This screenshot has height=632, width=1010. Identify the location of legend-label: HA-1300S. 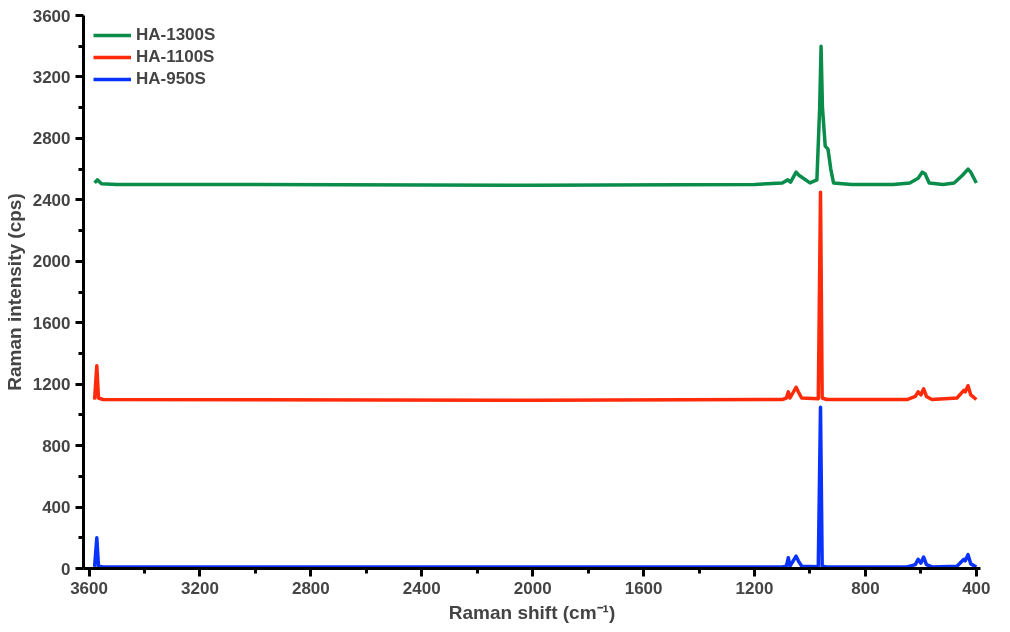
(176, 35).